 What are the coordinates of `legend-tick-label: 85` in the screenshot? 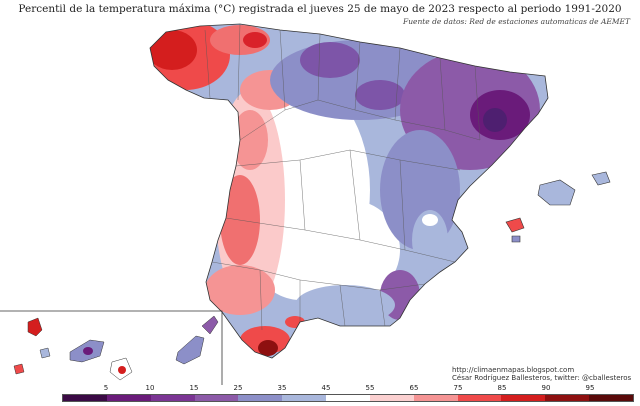 It's located at (502, 388).